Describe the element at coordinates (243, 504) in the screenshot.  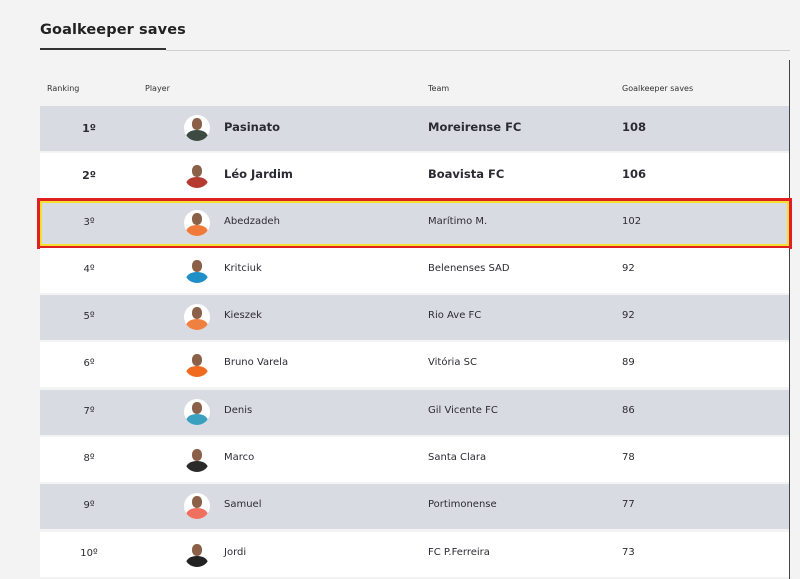
I see `player-name: Samuel` at that location.